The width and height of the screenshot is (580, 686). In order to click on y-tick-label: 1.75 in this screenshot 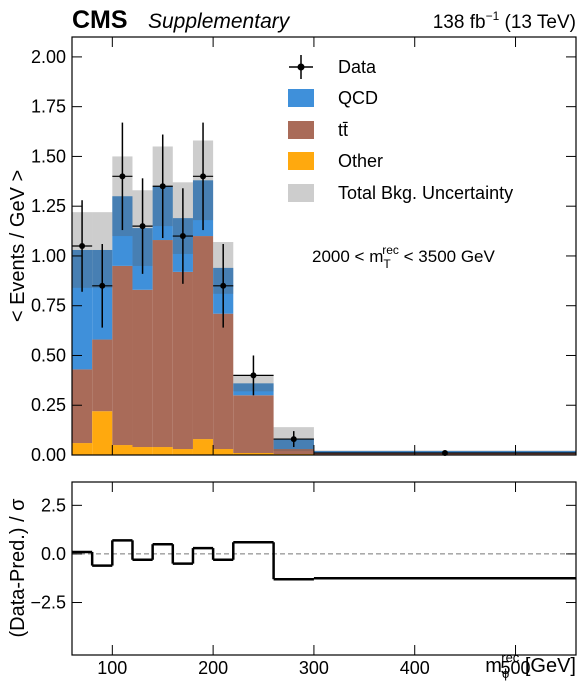, I will do `click(48, 107)`.